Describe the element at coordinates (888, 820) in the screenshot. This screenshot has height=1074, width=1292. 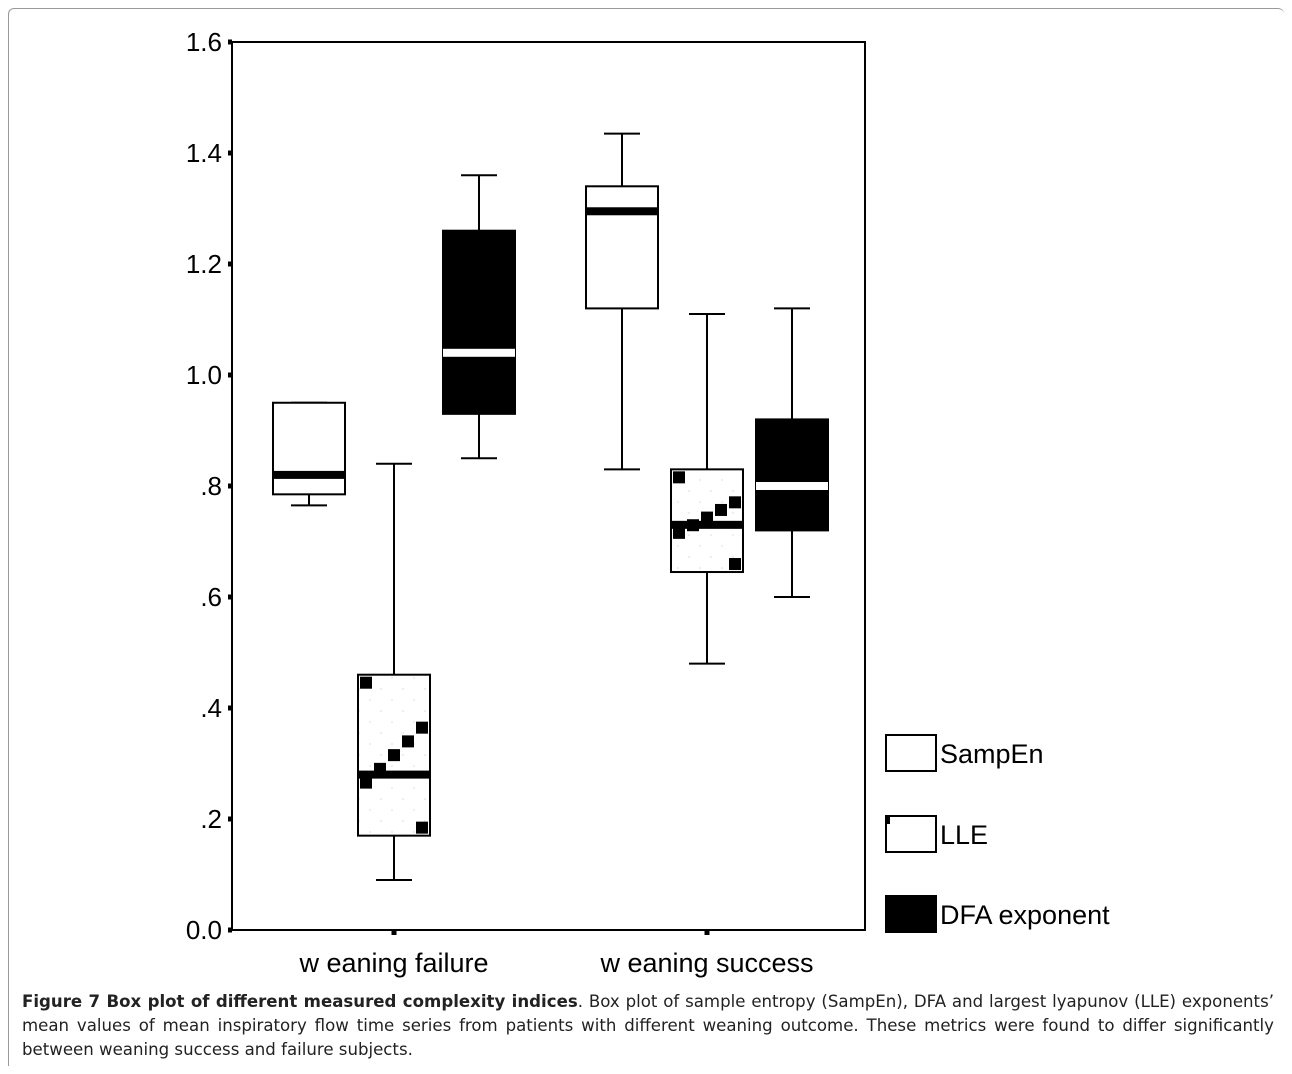
I see `legend-pattern-mark` at that location.